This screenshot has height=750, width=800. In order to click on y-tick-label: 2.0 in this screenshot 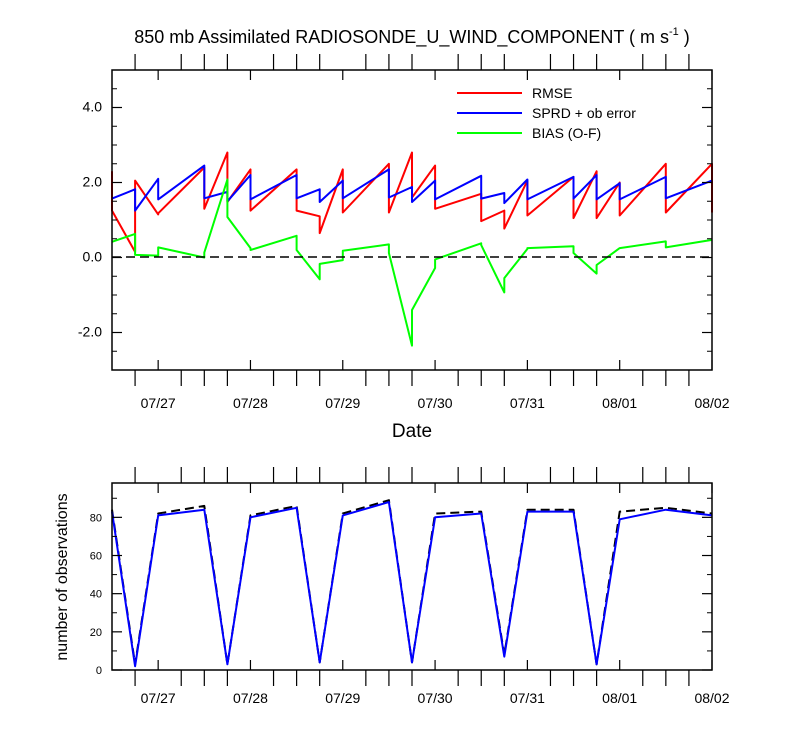, I will do `click(93, 182)`.